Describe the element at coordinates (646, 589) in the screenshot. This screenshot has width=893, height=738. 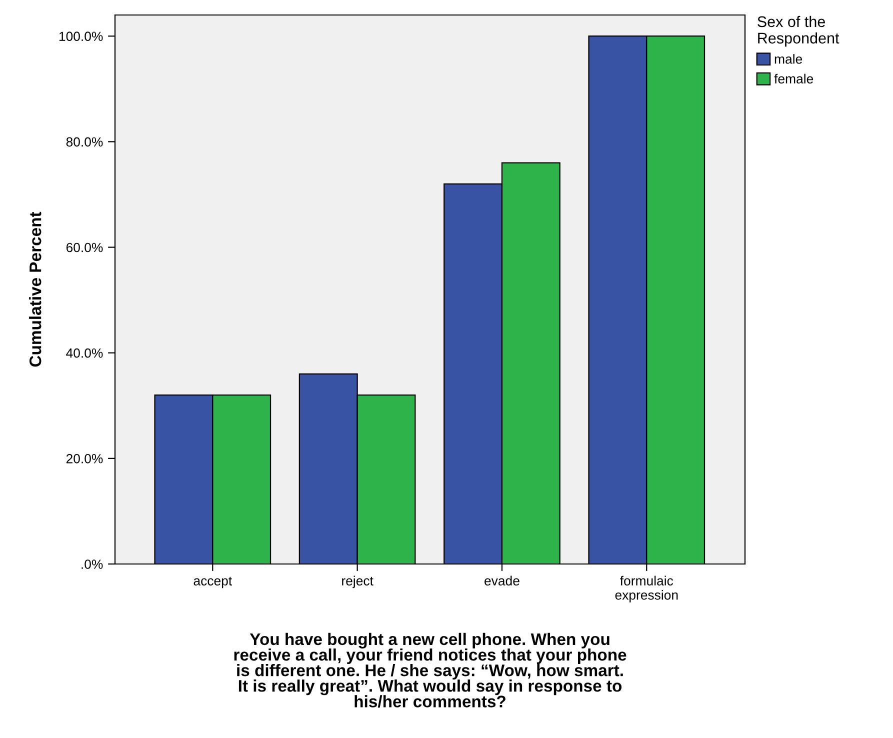
I see `x-tick-label: formulaic expression` at that location.